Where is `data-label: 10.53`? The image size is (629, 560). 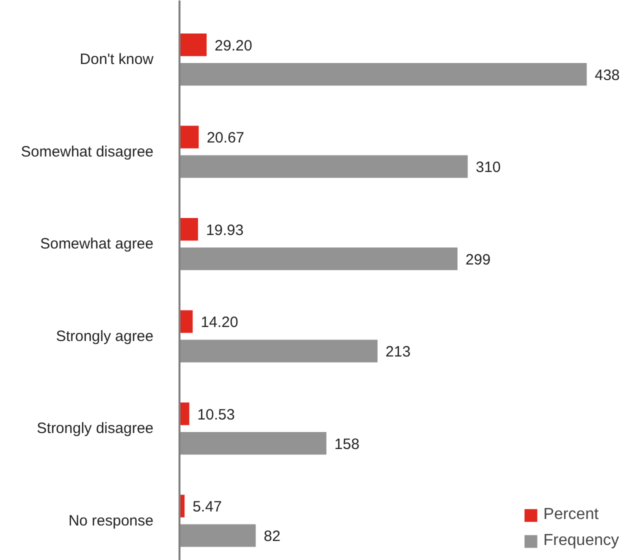 data-label: 10.53 is located at coordinates (216, 415).